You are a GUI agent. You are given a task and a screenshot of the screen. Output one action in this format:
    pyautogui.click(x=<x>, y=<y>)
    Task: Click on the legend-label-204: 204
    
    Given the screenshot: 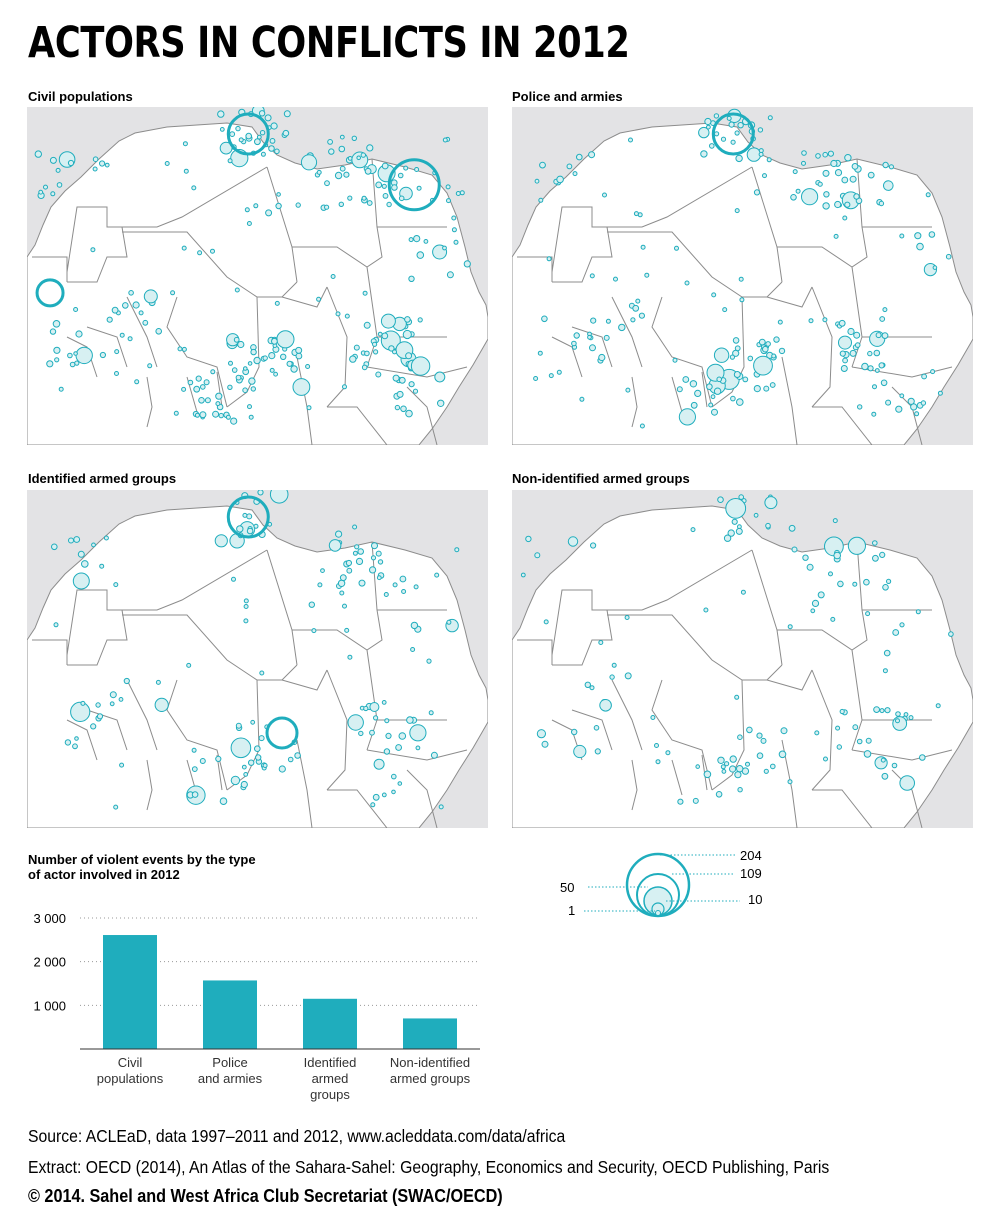 What is the action you would take?
    pyautogui.click(x=751, y=855)
    